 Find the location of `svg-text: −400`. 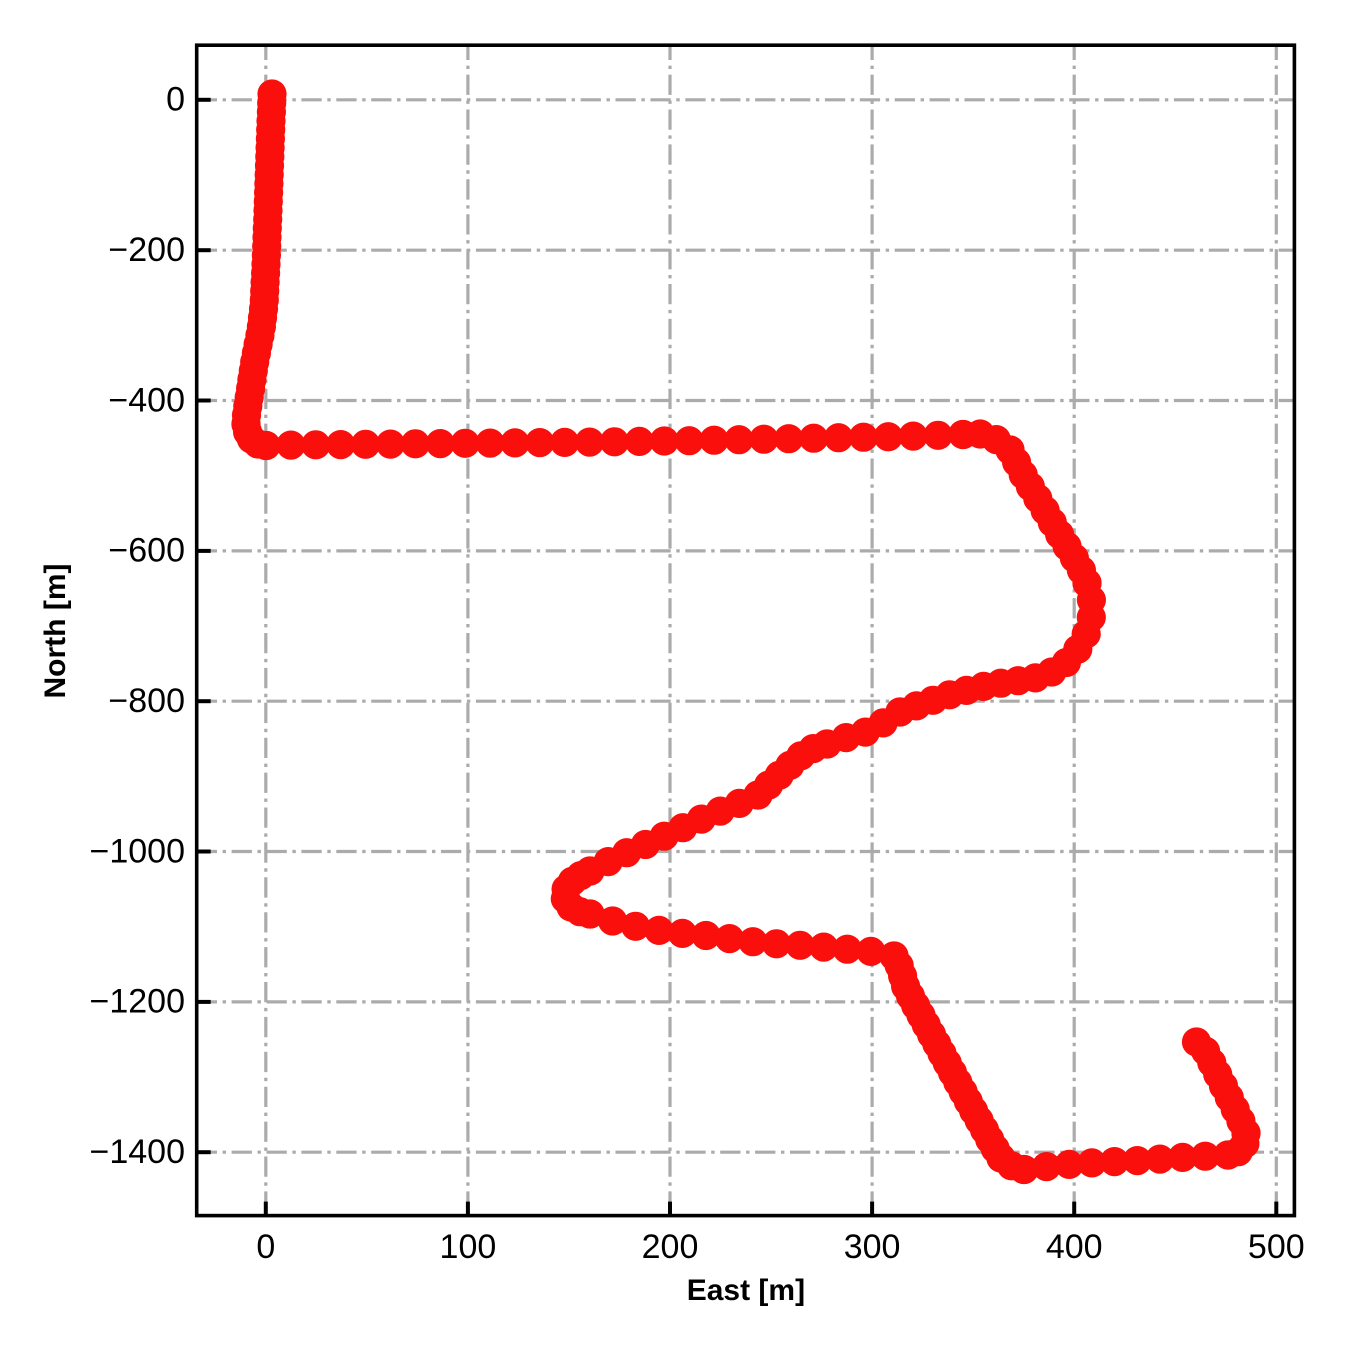

svg-text: −400 is located at coordinates (146, 400).